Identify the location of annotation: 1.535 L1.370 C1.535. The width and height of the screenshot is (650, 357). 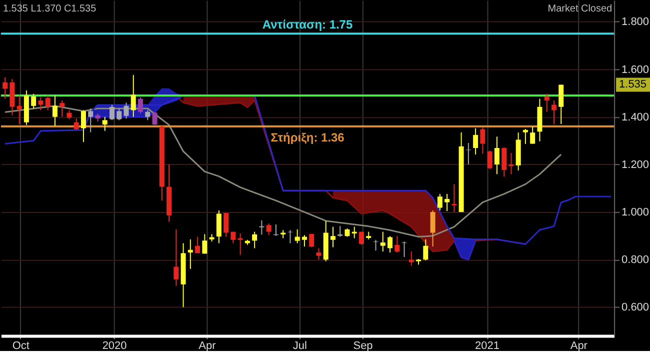
(49, 8).